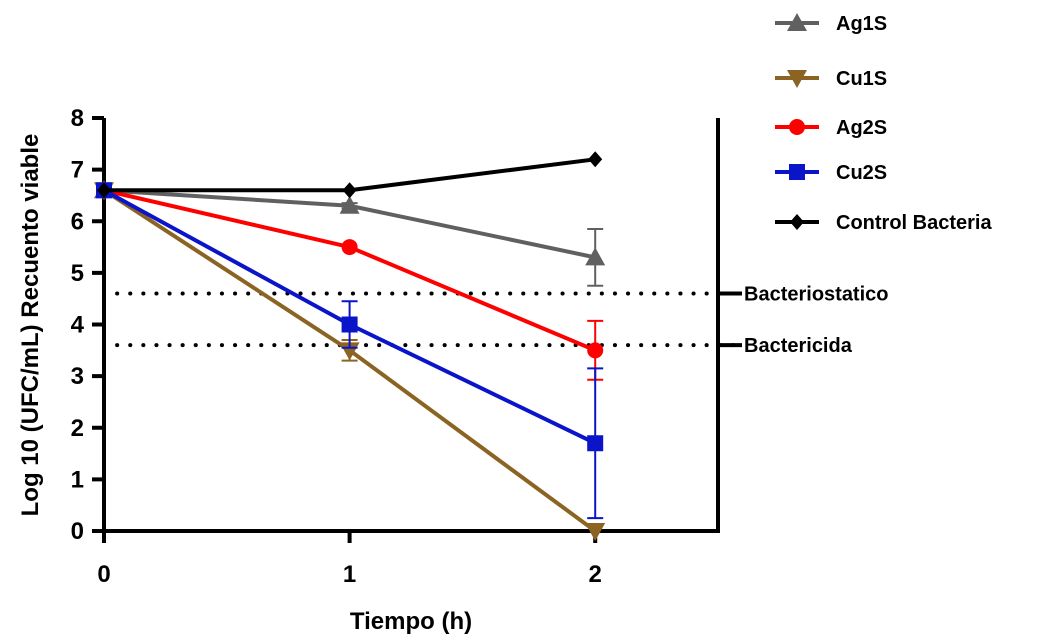 This screenshot has height=641, width=1060. What do you see at coordinates (831, 79) in the screenshot?
I see `legend-item: Cu1S` at bounding box center [831, 79].